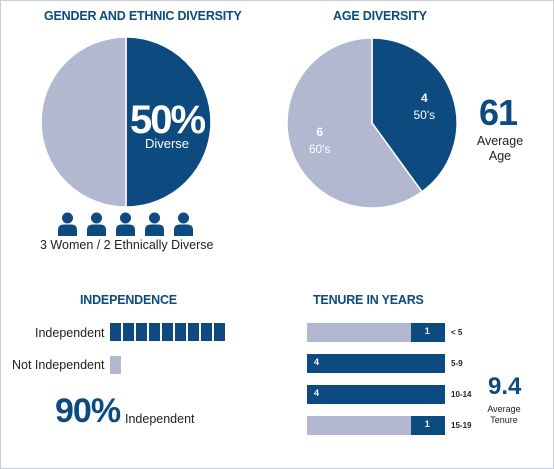  I want to click on tenure-category-label: 15-19, so click(461, 425).